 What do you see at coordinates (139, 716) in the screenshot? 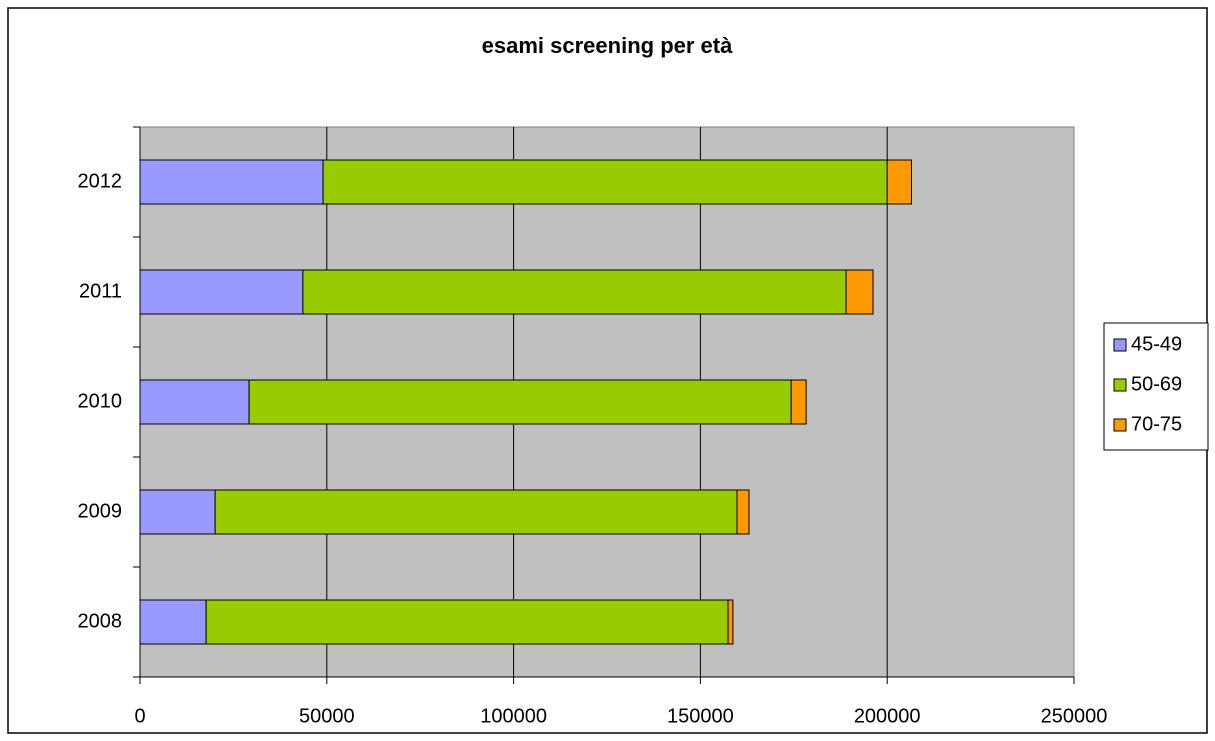
I see `x-tick-label: 0` at bounding box center [139, 716].